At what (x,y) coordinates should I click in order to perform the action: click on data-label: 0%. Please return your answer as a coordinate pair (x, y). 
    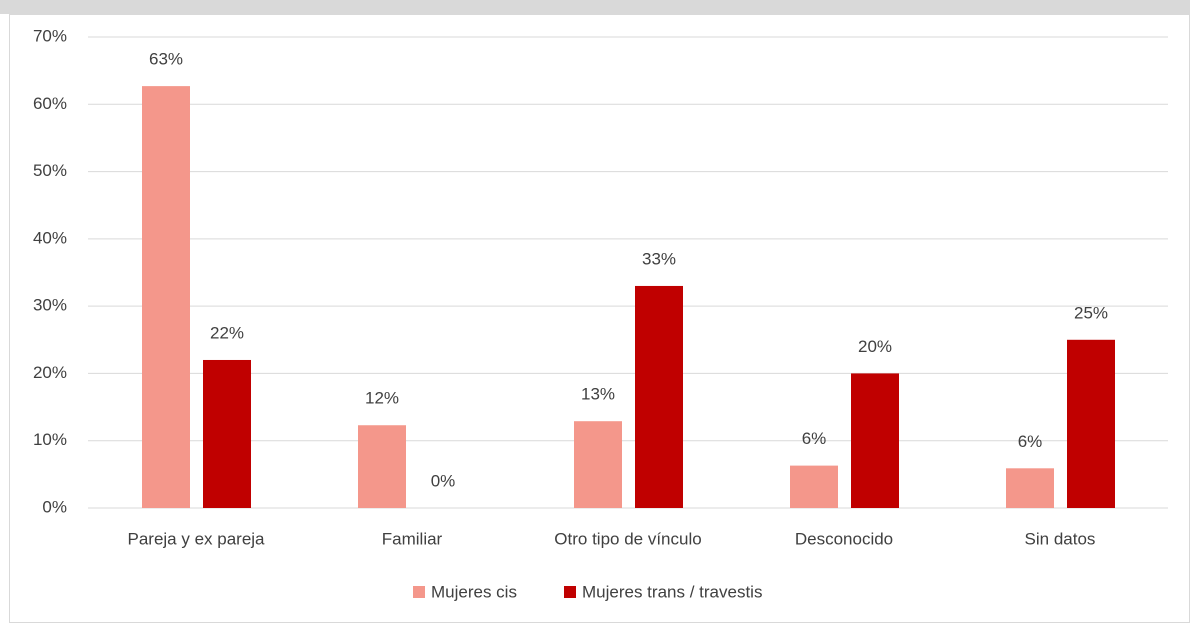
    Looking at the image, I should click on (443, 480).